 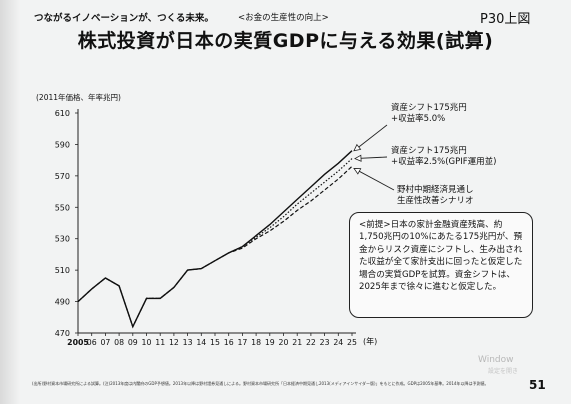 I want to click on annotation-series-1-line1: 資産シフト175兆円, so click(x=429, y=108).